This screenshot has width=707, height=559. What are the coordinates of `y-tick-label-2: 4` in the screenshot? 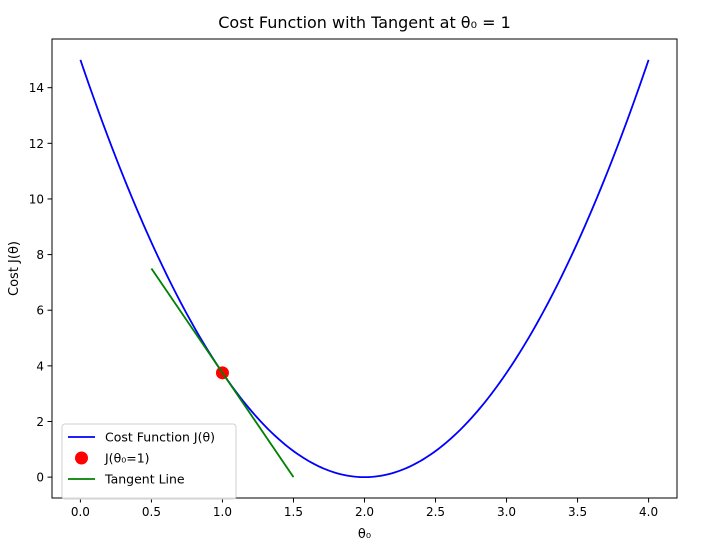 It's located at (40, 366).